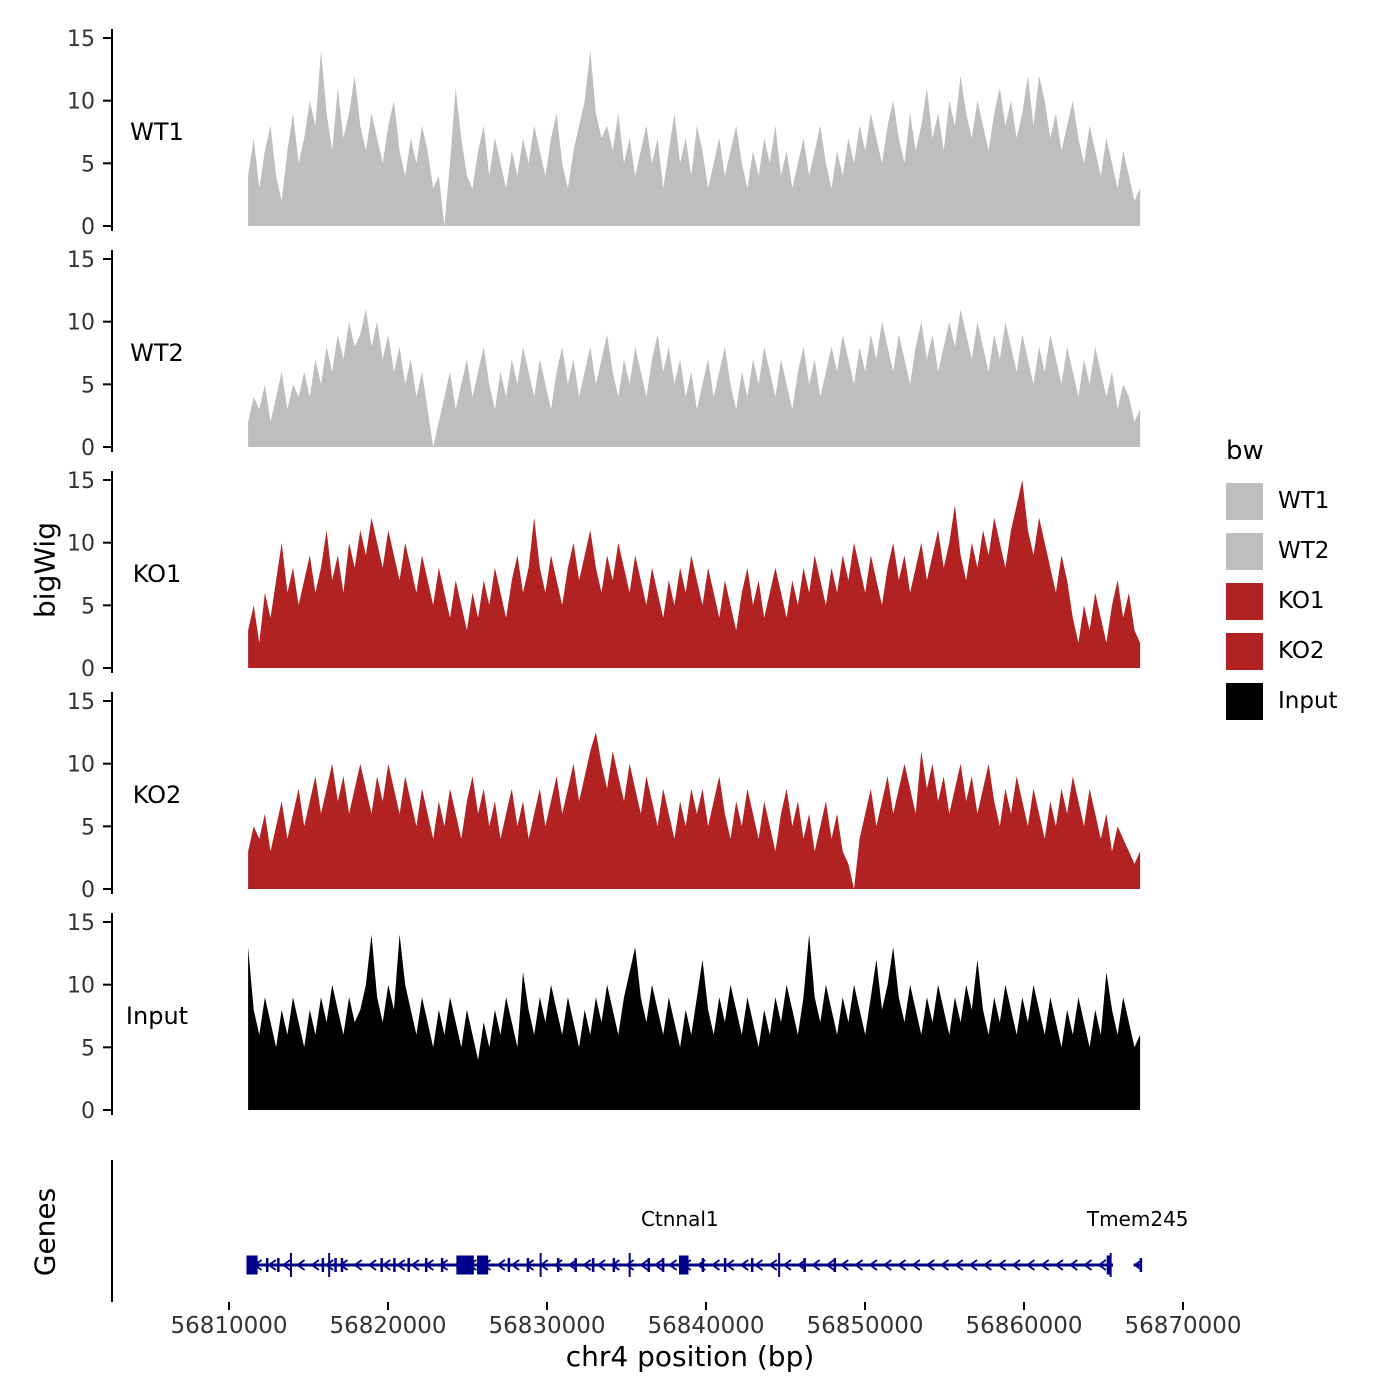  I want to click on legend-item-wt1: WT1, so click(1282, 501).